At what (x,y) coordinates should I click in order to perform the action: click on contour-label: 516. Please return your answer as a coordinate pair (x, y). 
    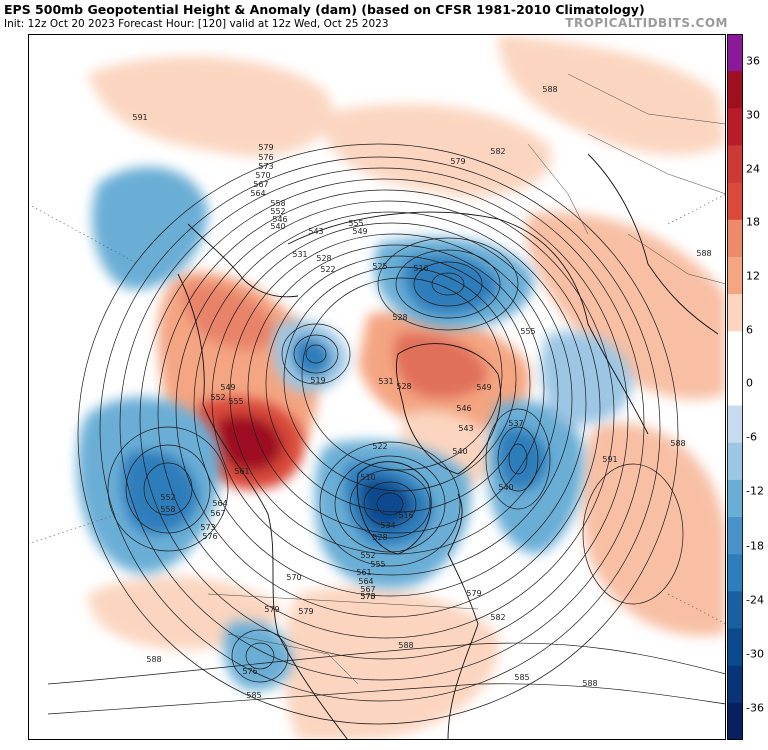
    Looking at the image, I should click on (405, 515).